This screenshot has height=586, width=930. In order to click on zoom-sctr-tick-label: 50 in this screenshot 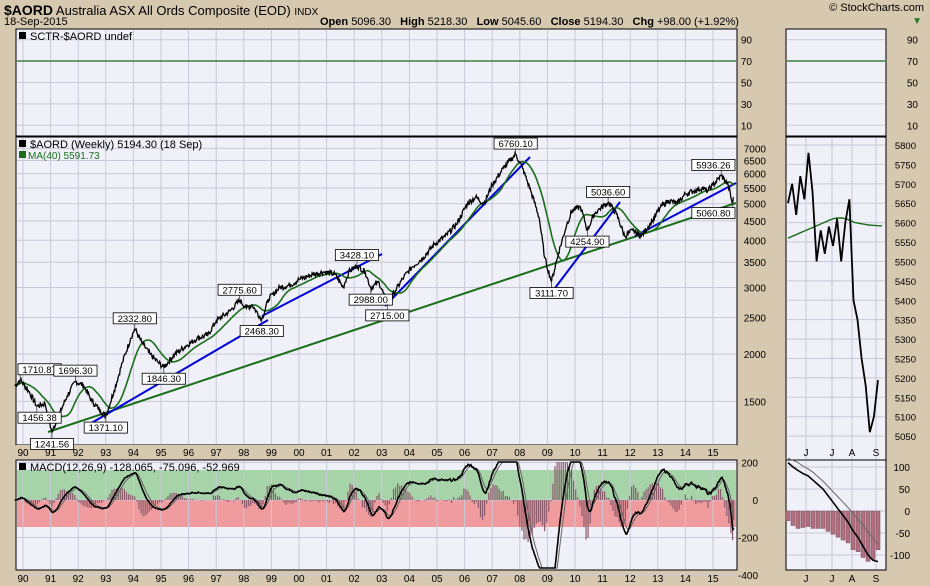, I will do `click(913, 84)`.